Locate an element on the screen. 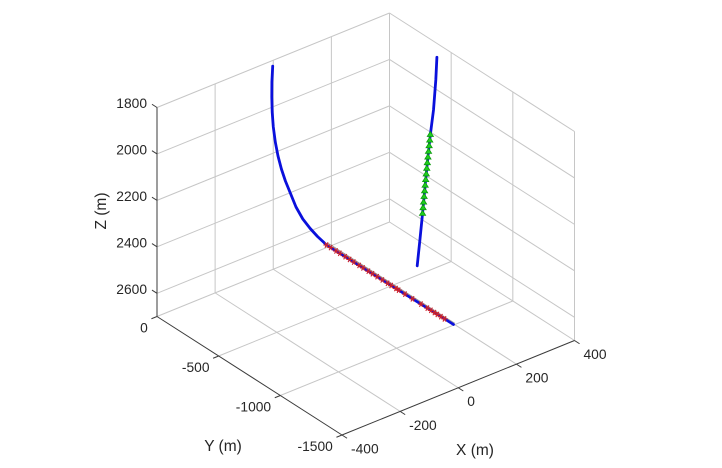 Image resolution: width=722 pixels, height=468 pixels. svg-text: 400 is located at coordinates (595, 354).